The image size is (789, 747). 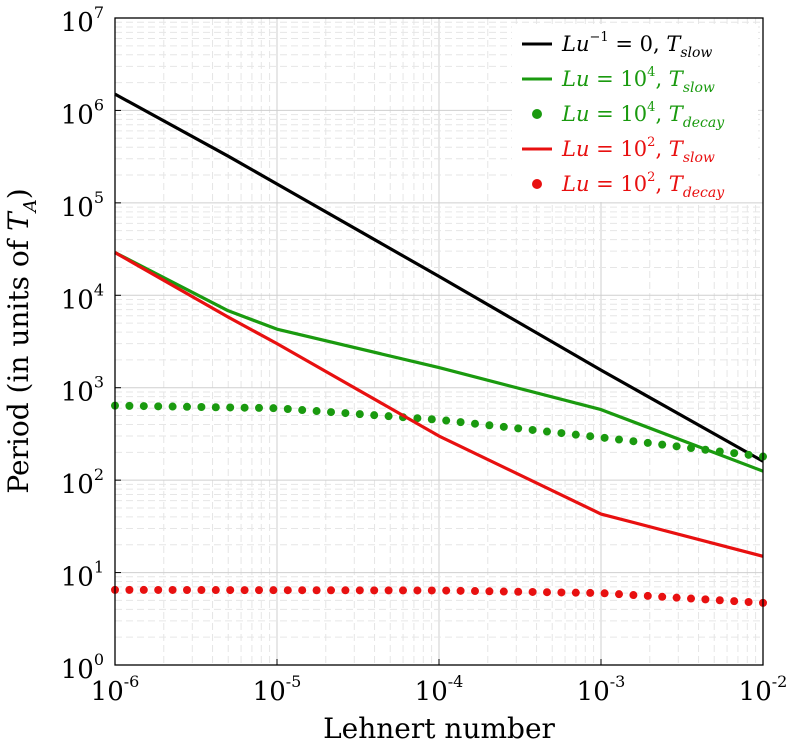 I want to click on x-tick-exponent: -2, so click(x=780, y=681).